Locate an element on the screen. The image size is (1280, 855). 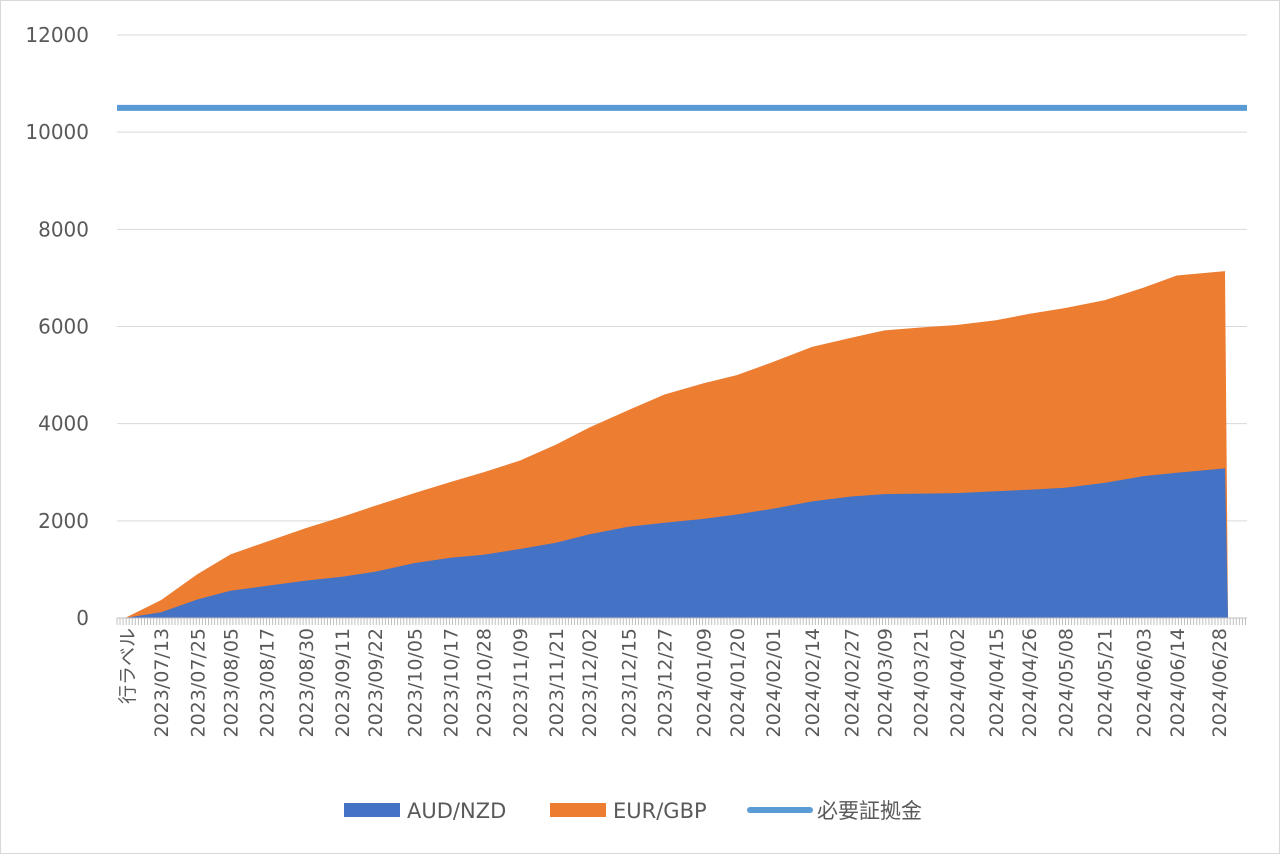
x-tick-label: 2024/06/03 is located at coordinates (1145, 683).